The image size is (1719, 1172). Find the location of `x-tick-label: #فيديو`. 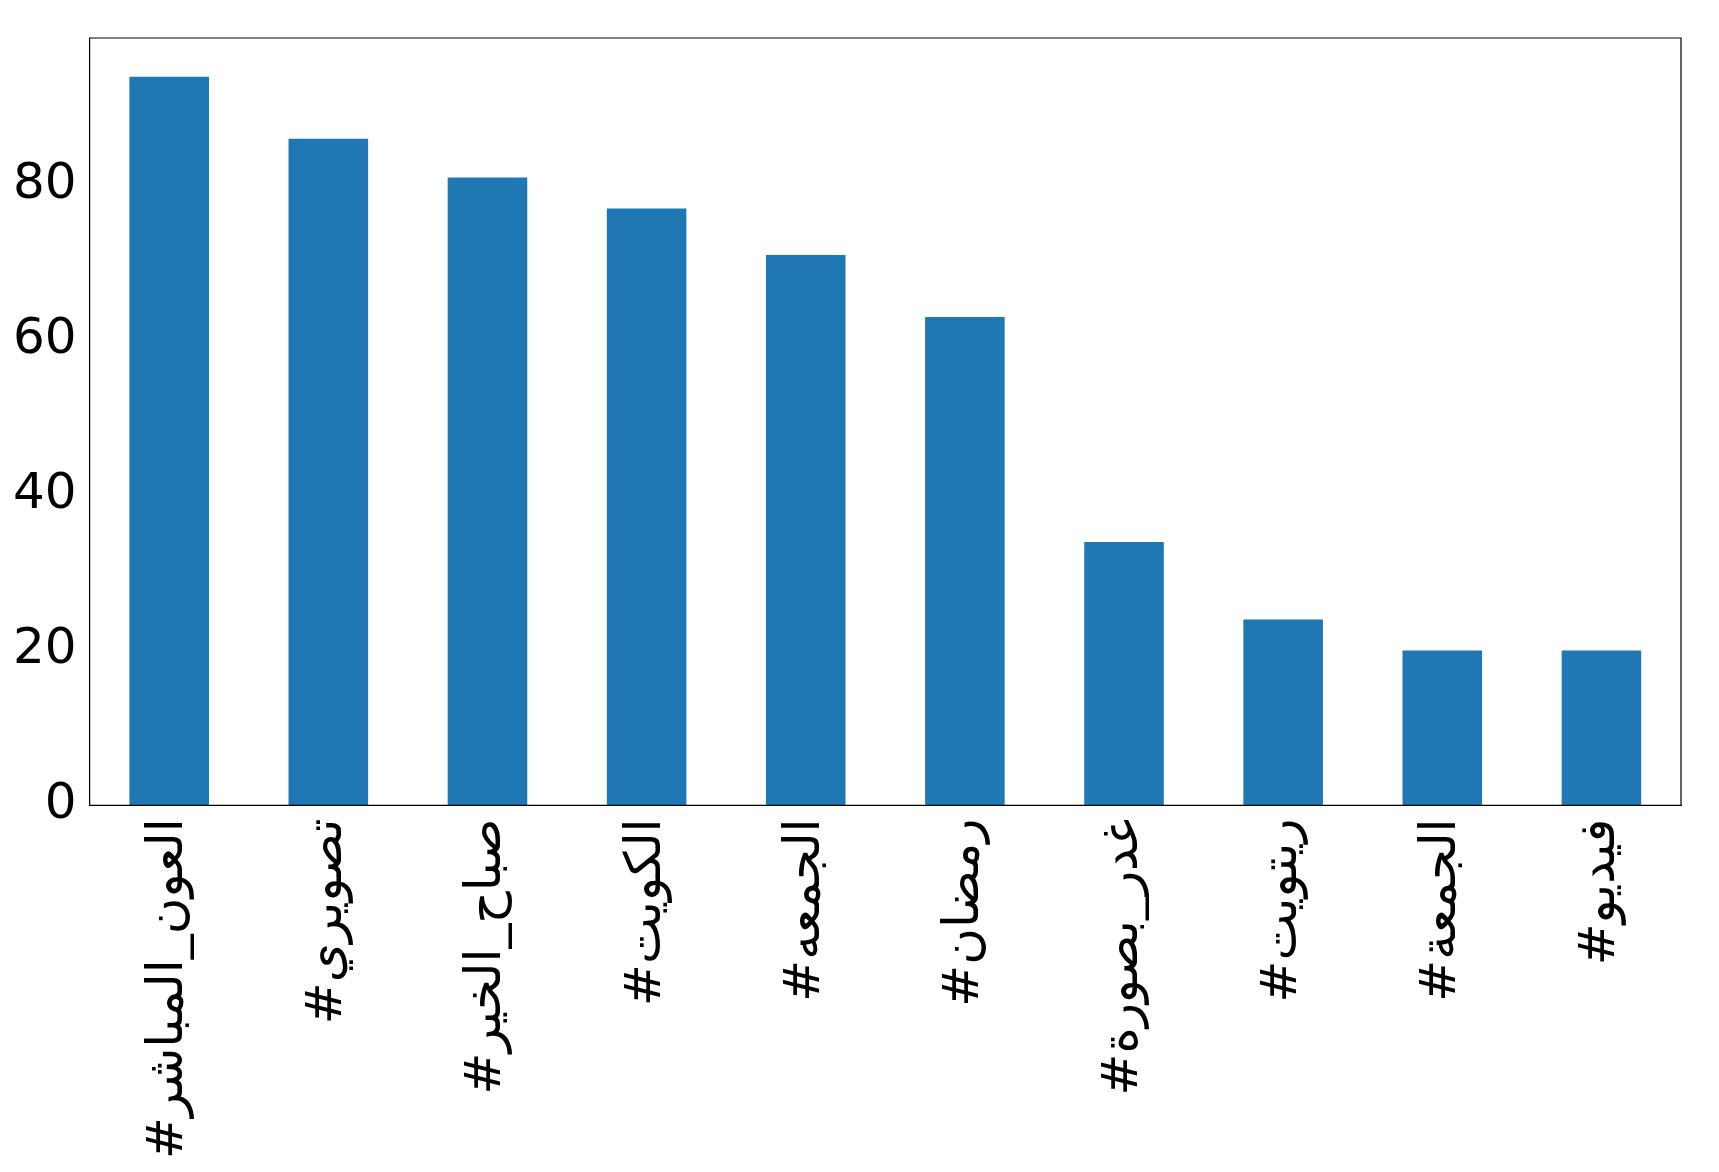

x-tick-label: #فيديو is located at coordinates (1597, 892).